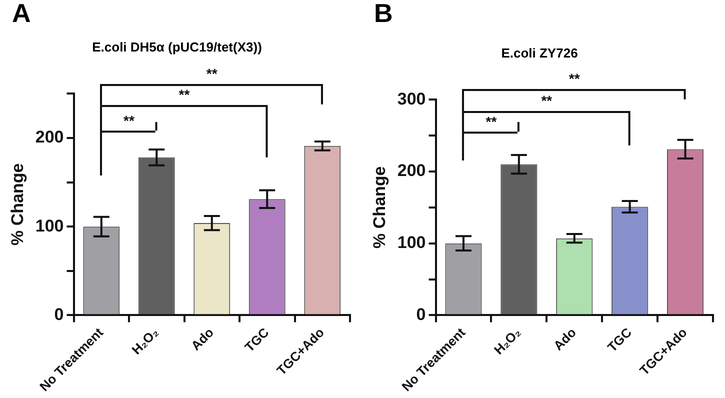  I want to click on chart-title: E.coli ZY726, so click(539, 52).